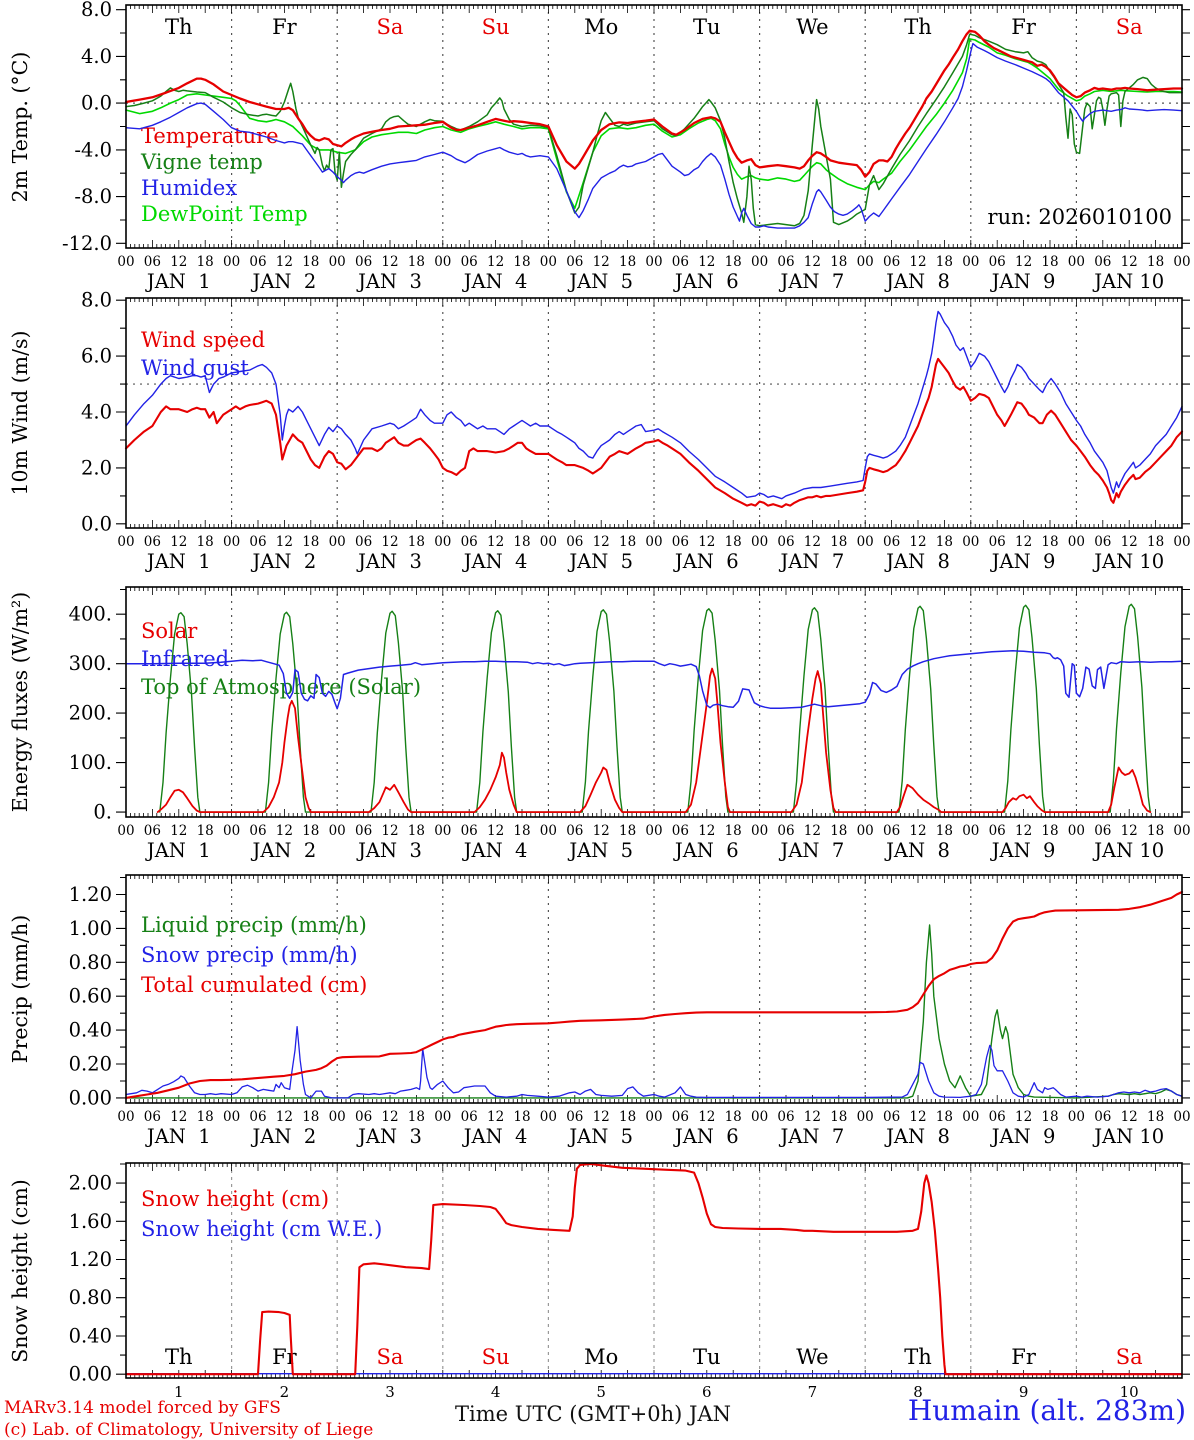 The width and height of the screenshot is (1194, 1440). What do you see at coordinates (496, 27) in the screenshot?
I see `day-name: Su` at bounding box center [496, 27].